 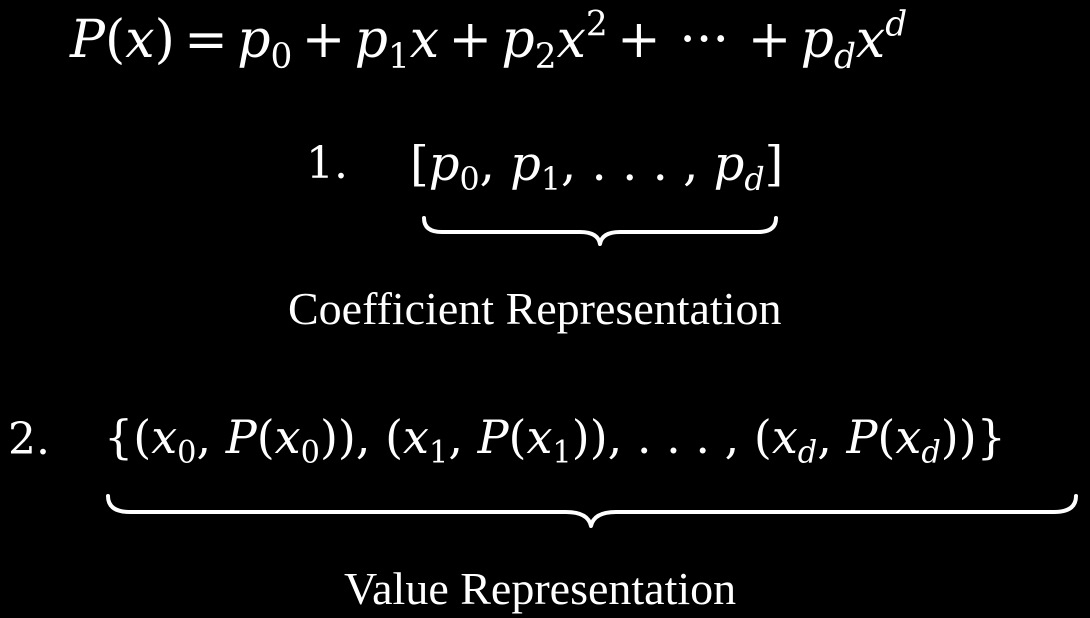 I want to click on coefficient-vector: [p0, p1, . . . , pd], so click(x=597, y=167).